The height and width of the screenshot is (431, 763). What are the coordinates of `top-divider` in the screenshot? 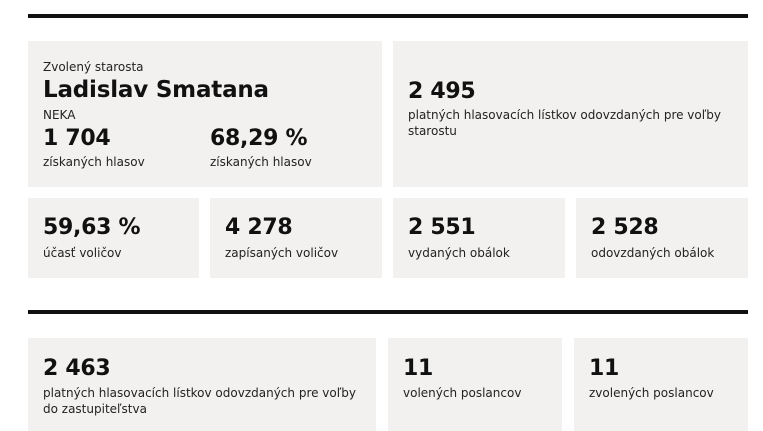 It's located at (388, 16).